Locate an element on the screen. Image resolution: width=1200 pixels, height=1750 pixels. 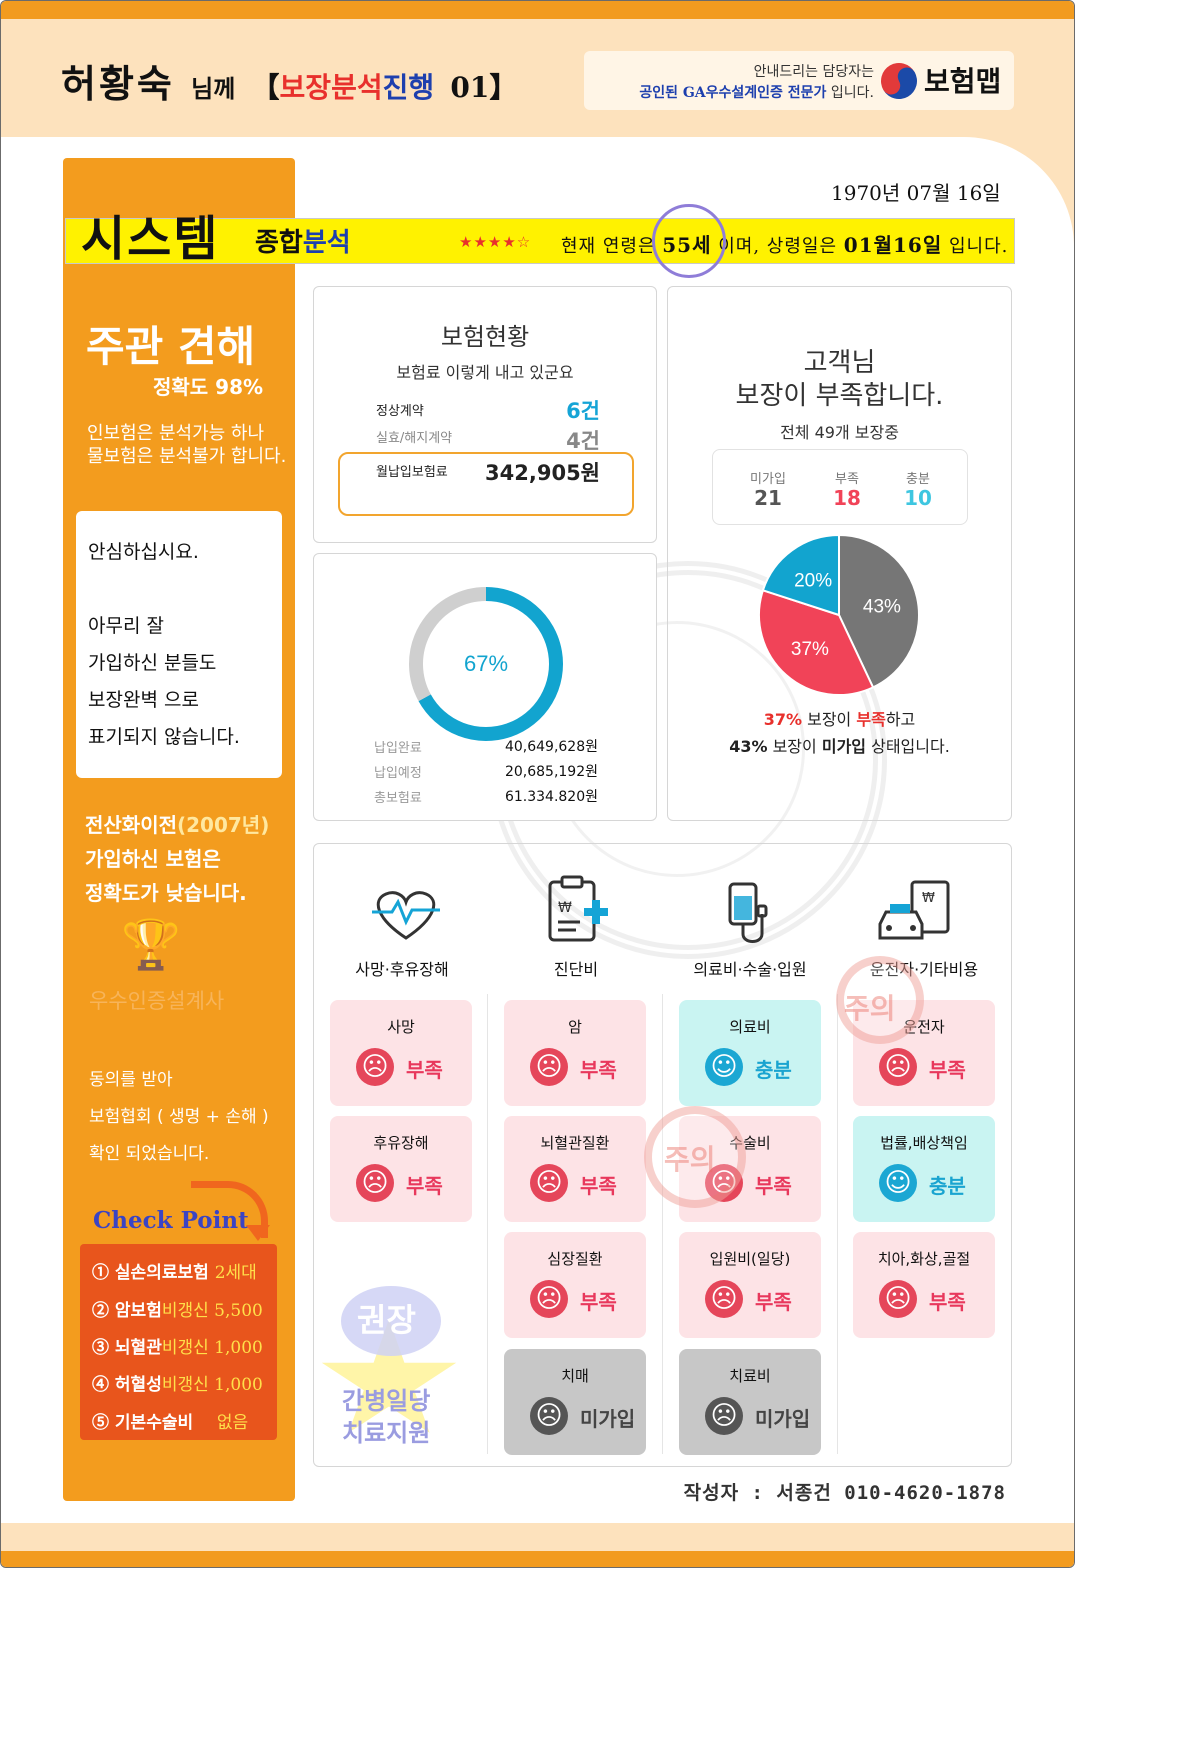
total-value: 61.334.820원 is located at coordinates (551, 797).